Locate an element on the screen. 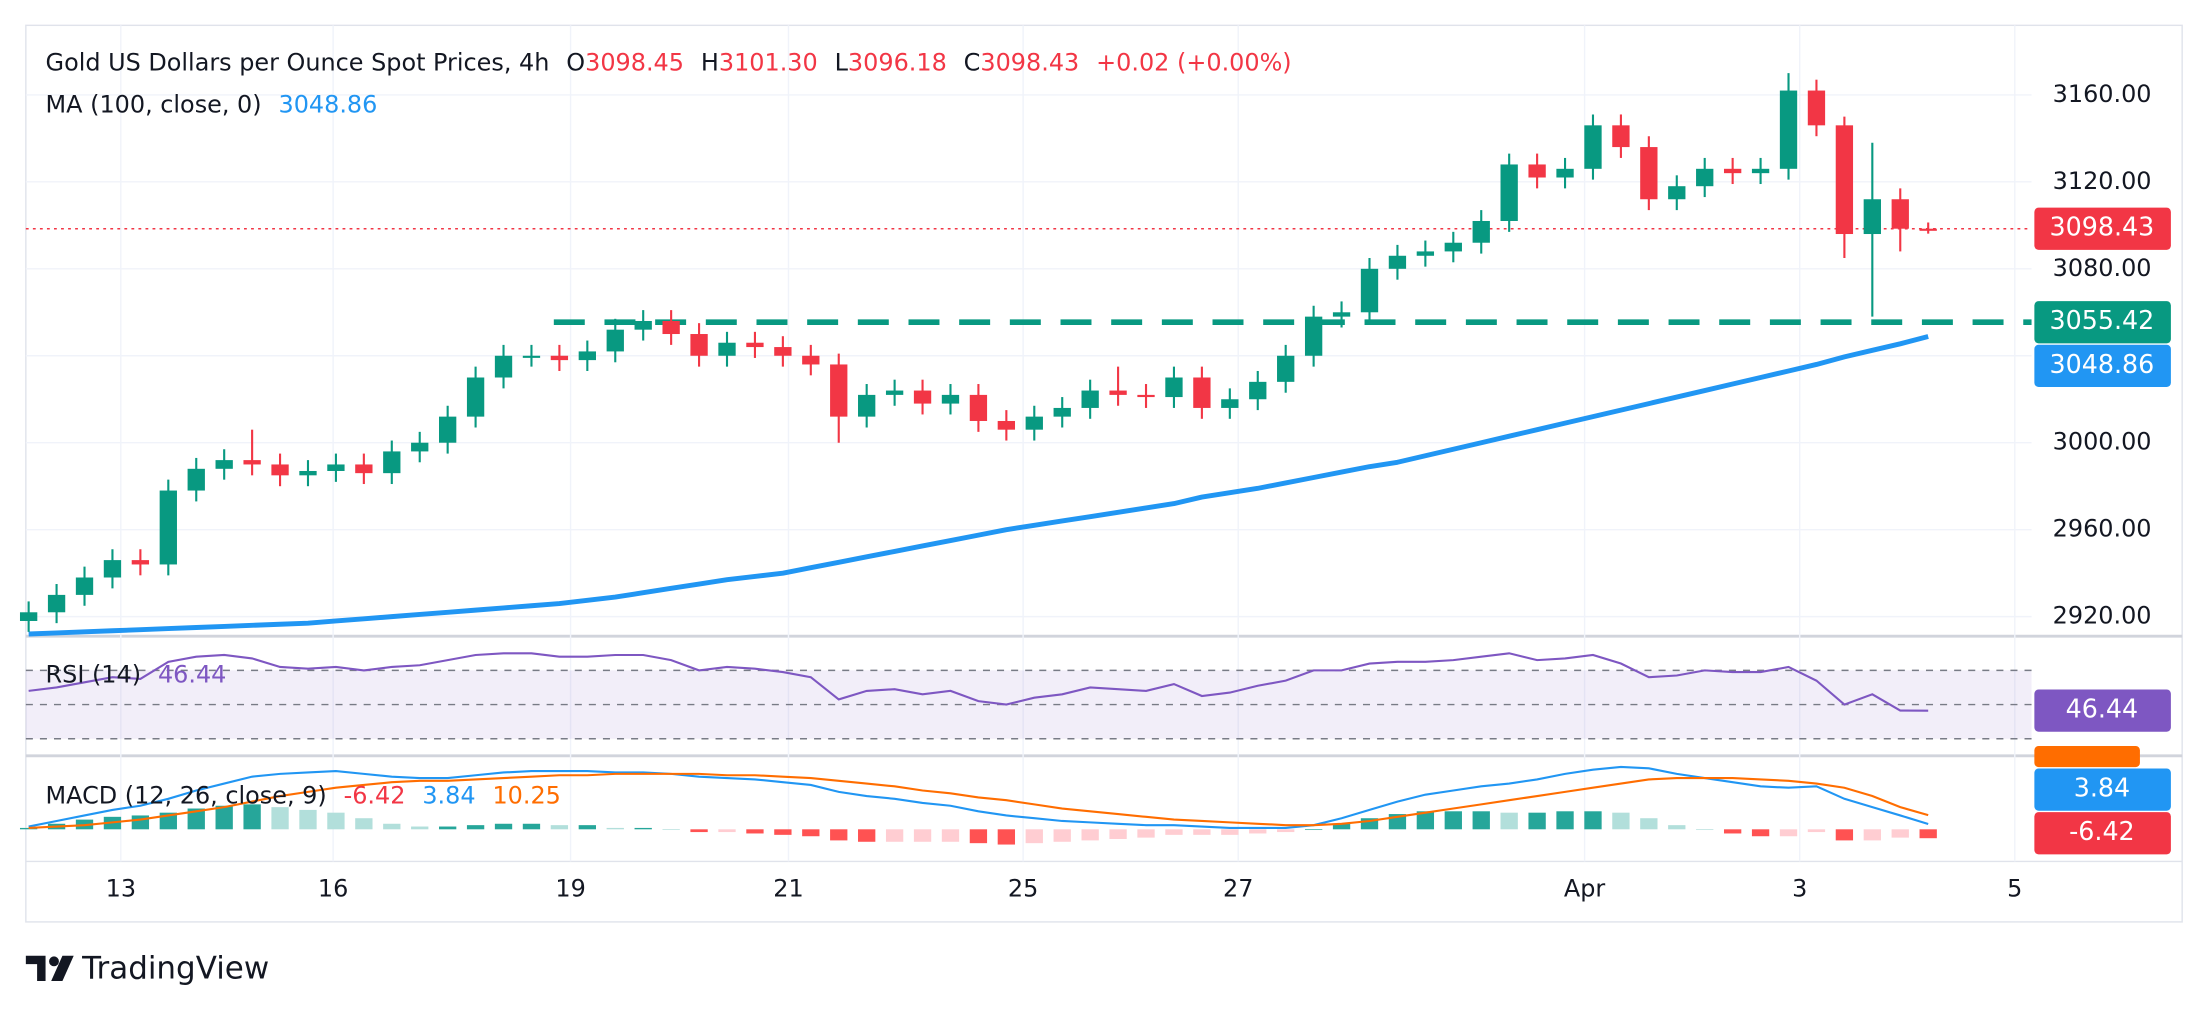 The height and width of the screenshot is (1012, 2208). level-tag-label: 3055.42 is located at coordinates (2102, 320).